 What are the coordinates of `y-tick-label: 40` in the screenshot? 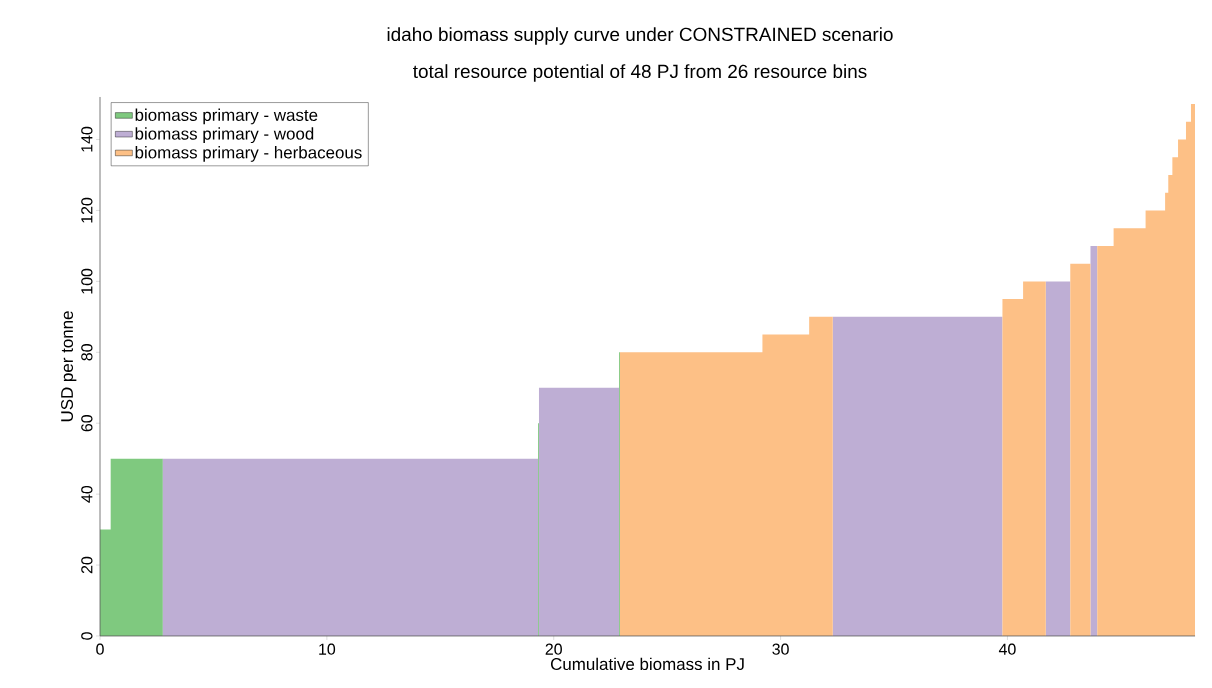 It's located at (87, 494).